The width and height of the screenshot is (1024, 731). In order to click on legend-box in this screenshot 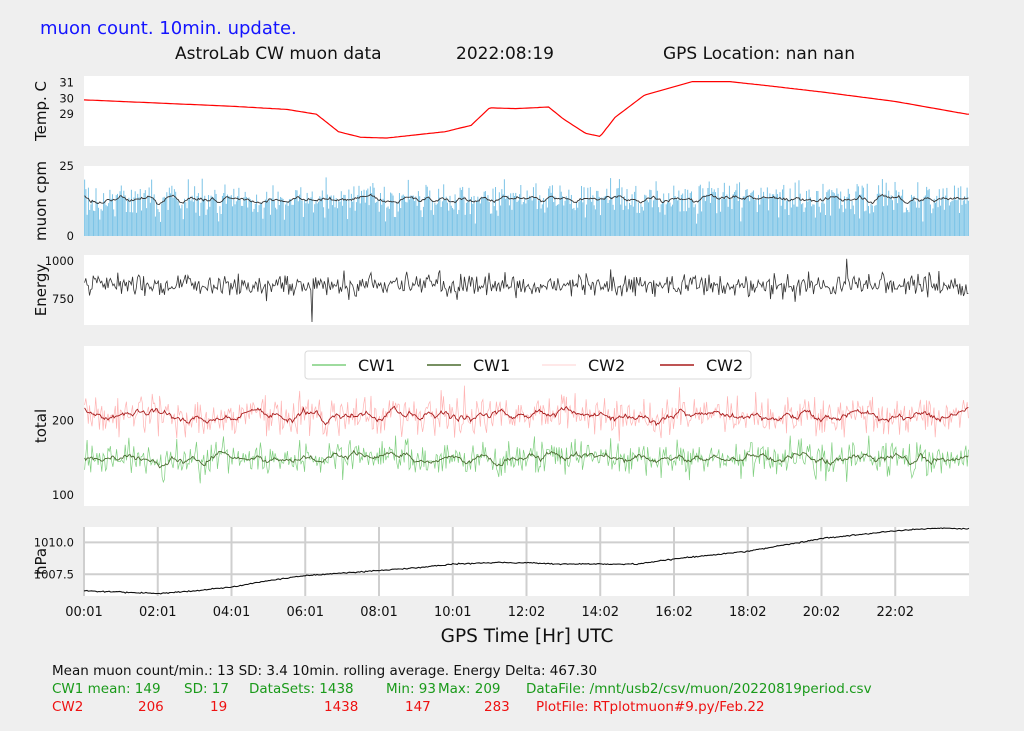, I will do `click(528, 365)`.